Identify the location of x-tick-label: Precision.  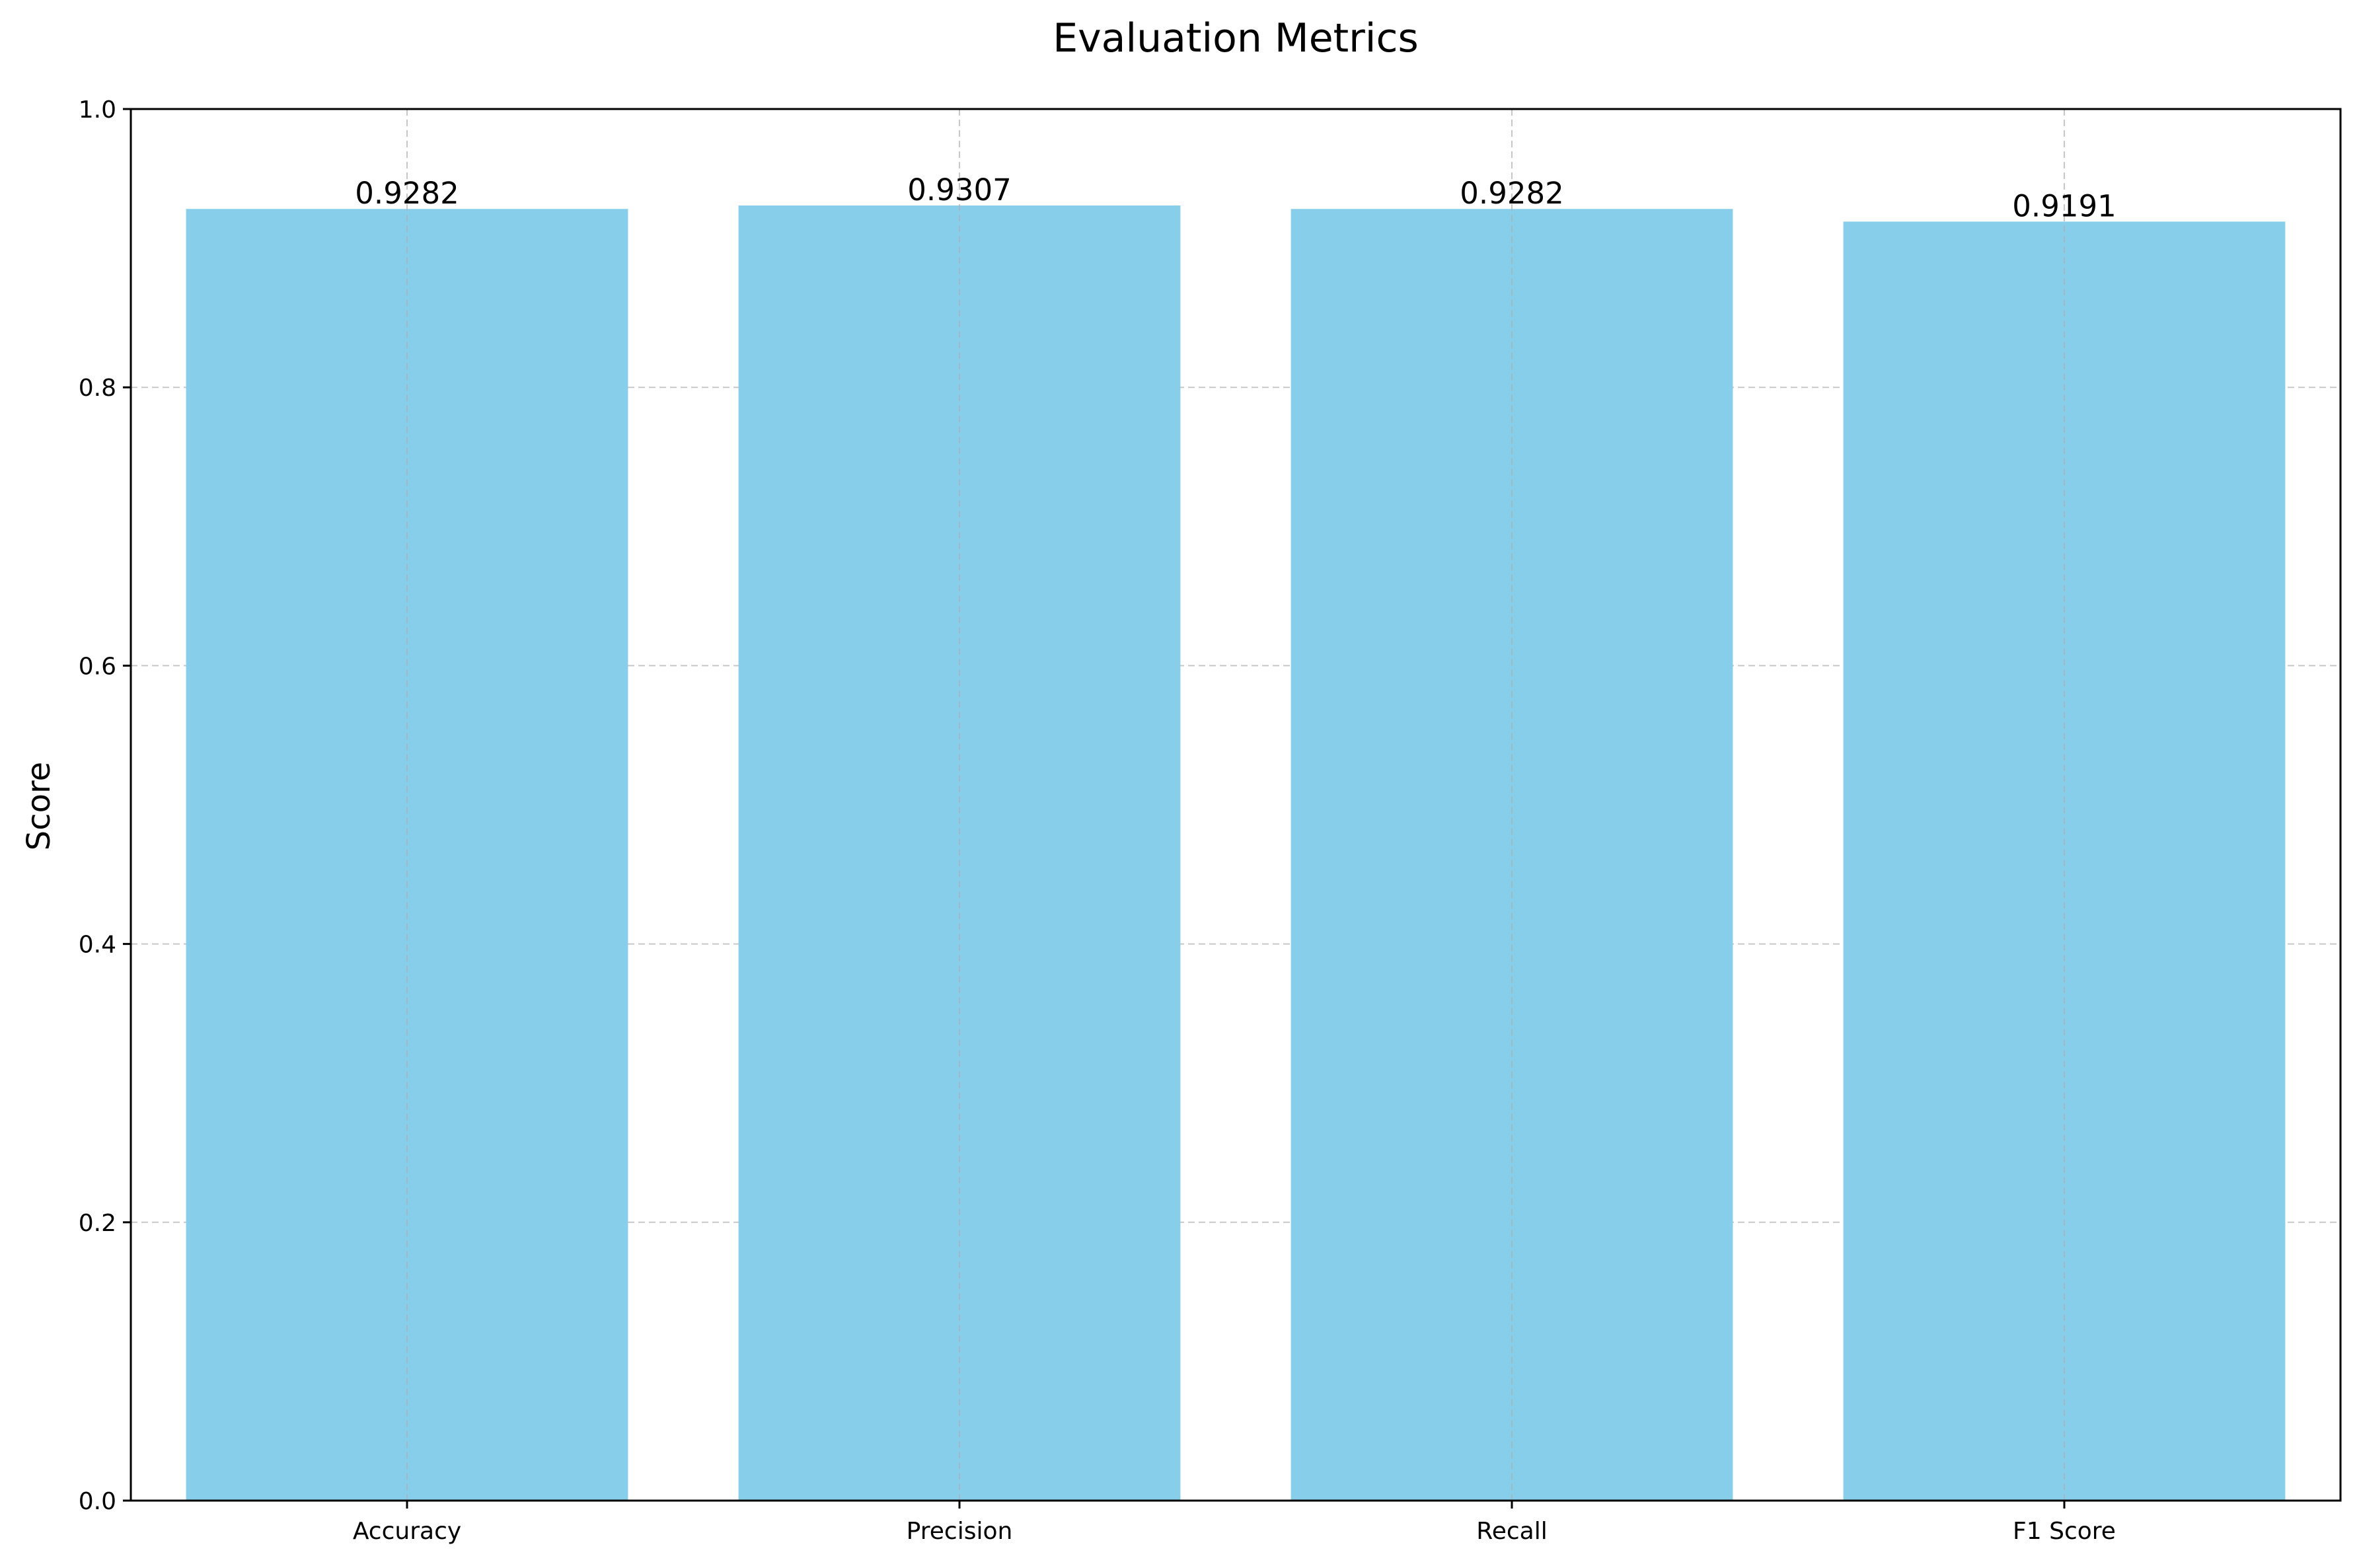
(960, 1531).